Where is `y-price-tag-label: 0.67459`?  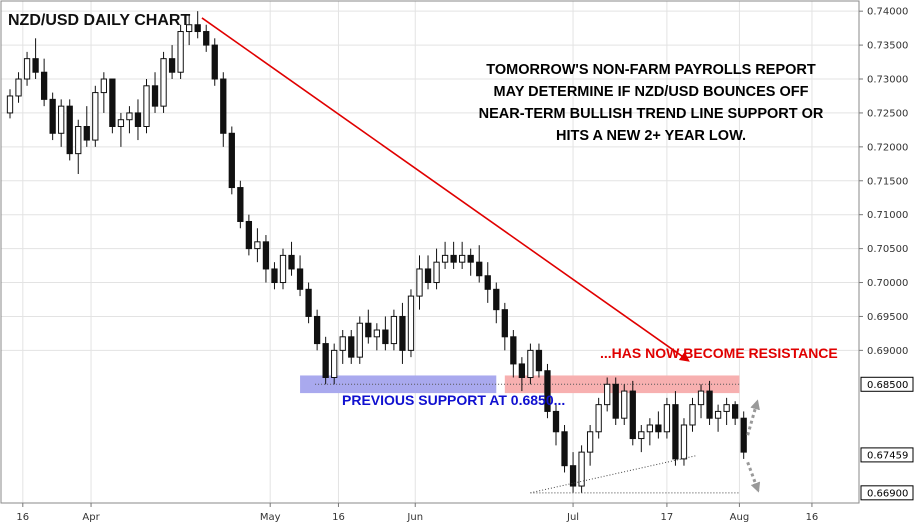
y-price-tag-label: 0.67459 is located at coordinates (887, 455).